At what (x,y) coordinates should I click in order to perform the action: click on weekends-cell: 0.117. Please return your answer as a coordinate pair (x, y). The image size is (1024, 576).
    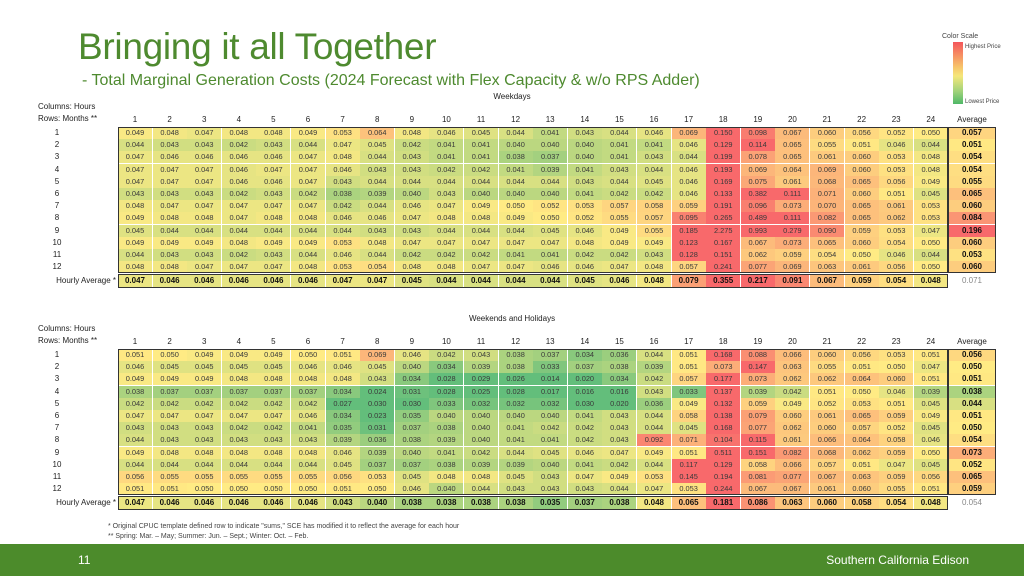
    Looking at the image, I should click on (688, 464).